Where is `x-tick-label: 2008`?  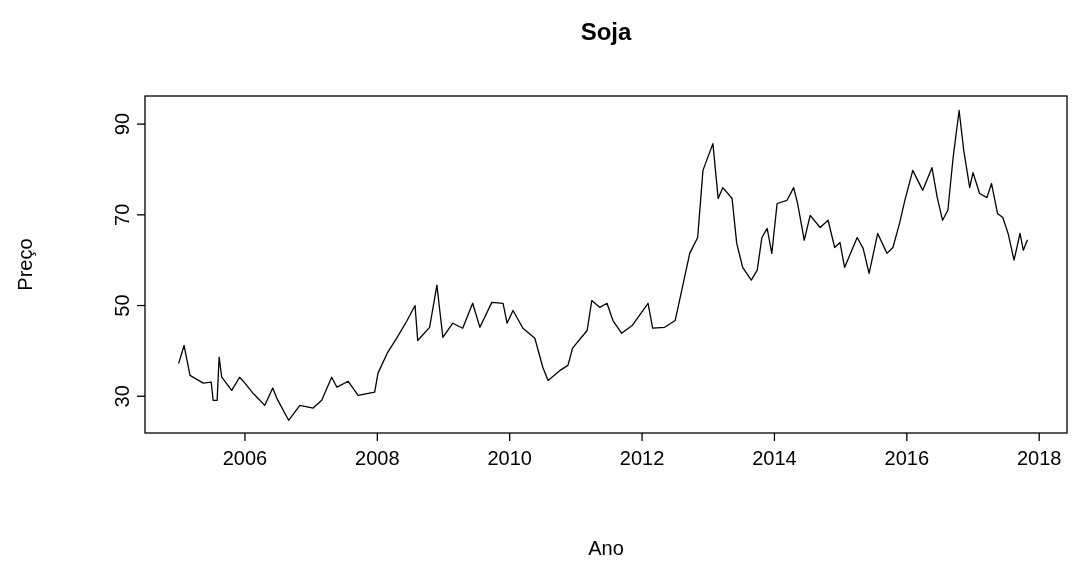
x-tick-label: 2008 is located at coordinates (377, 458).